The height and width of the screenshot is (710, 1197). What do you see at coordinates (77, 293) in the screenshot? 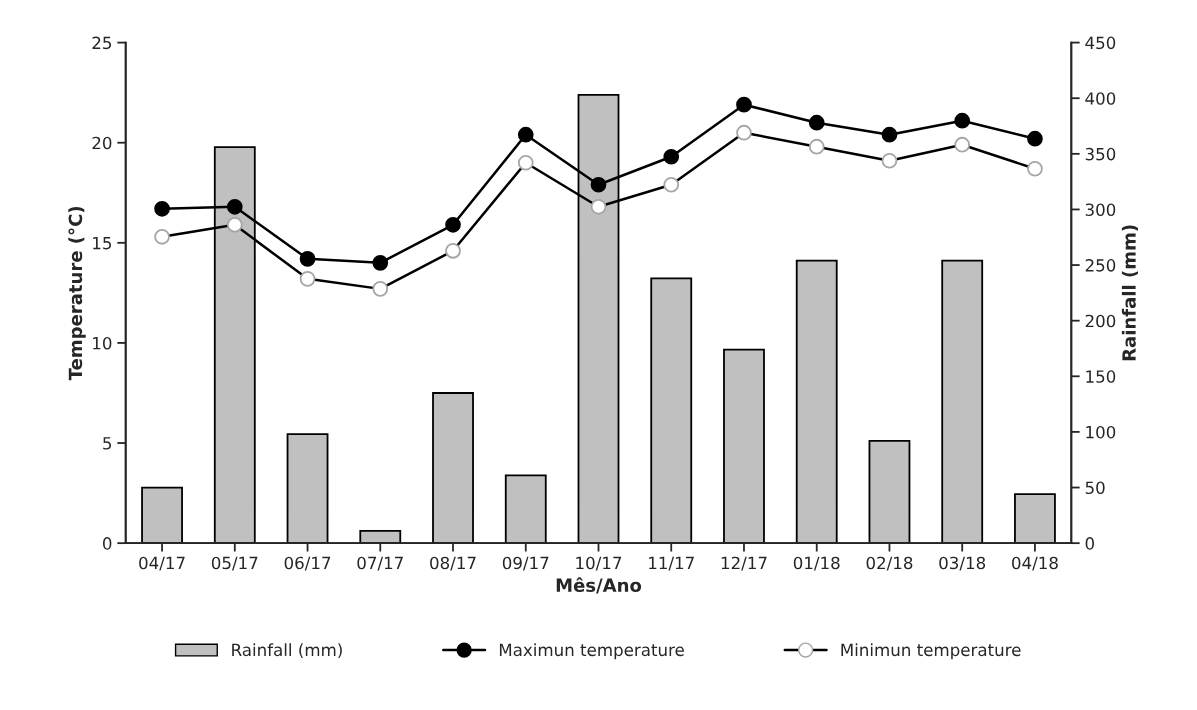
I see `y-axis-title: Temperature (°C)` at bounding box center [77, 293].